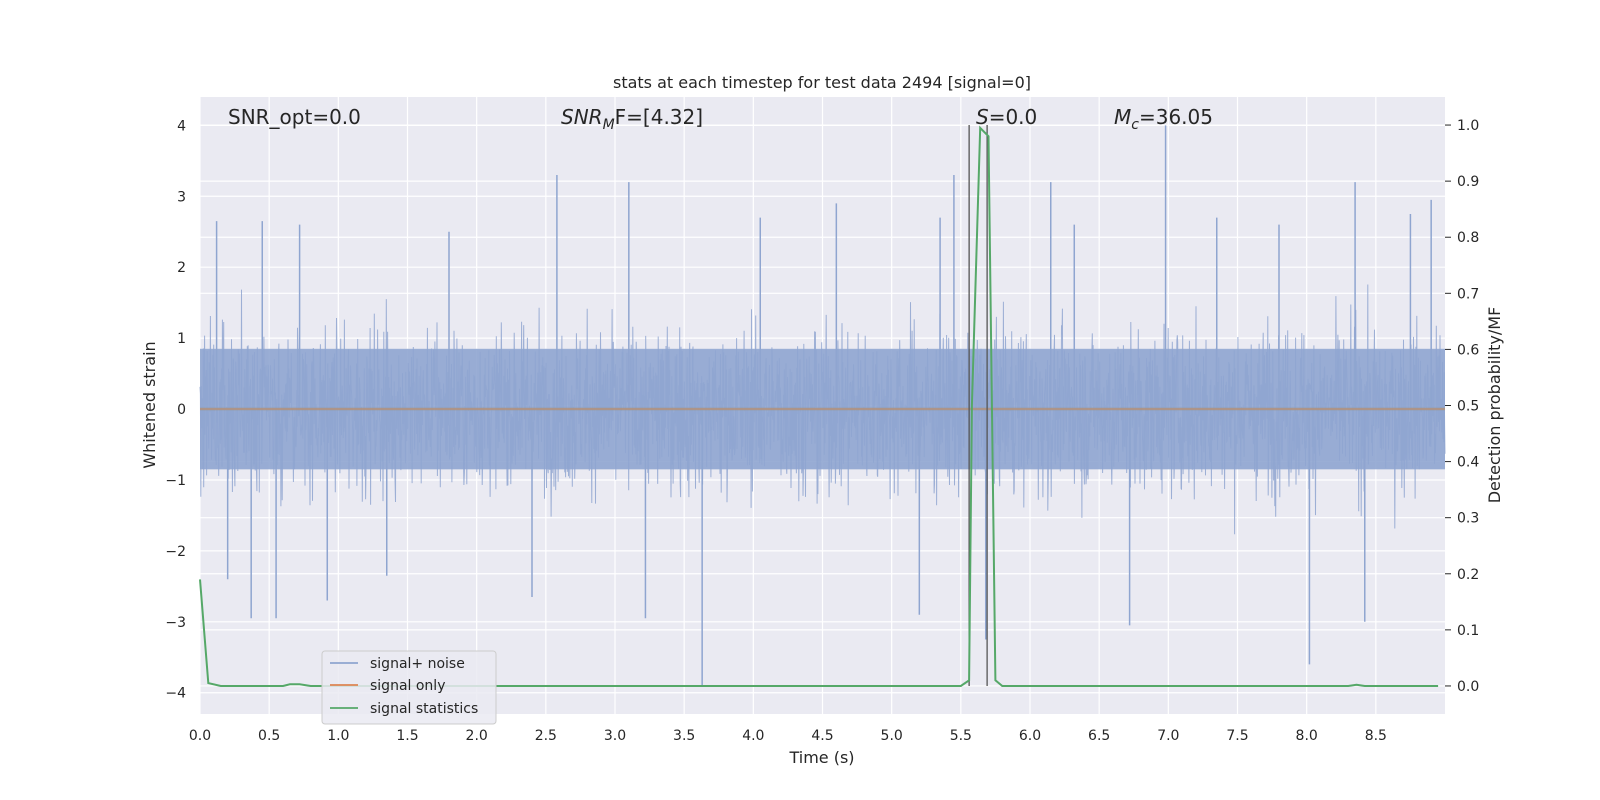 The width and height of the screenshot is (1600, 800). I want to click on right-y-tick-label: 0.8, so click(1468, 238).